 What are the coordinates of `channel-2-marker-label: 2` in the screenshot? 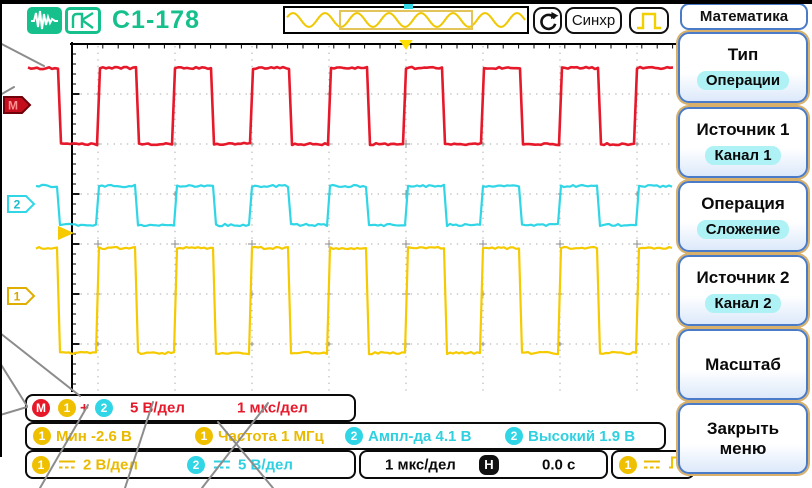 It's located at (17, 205).